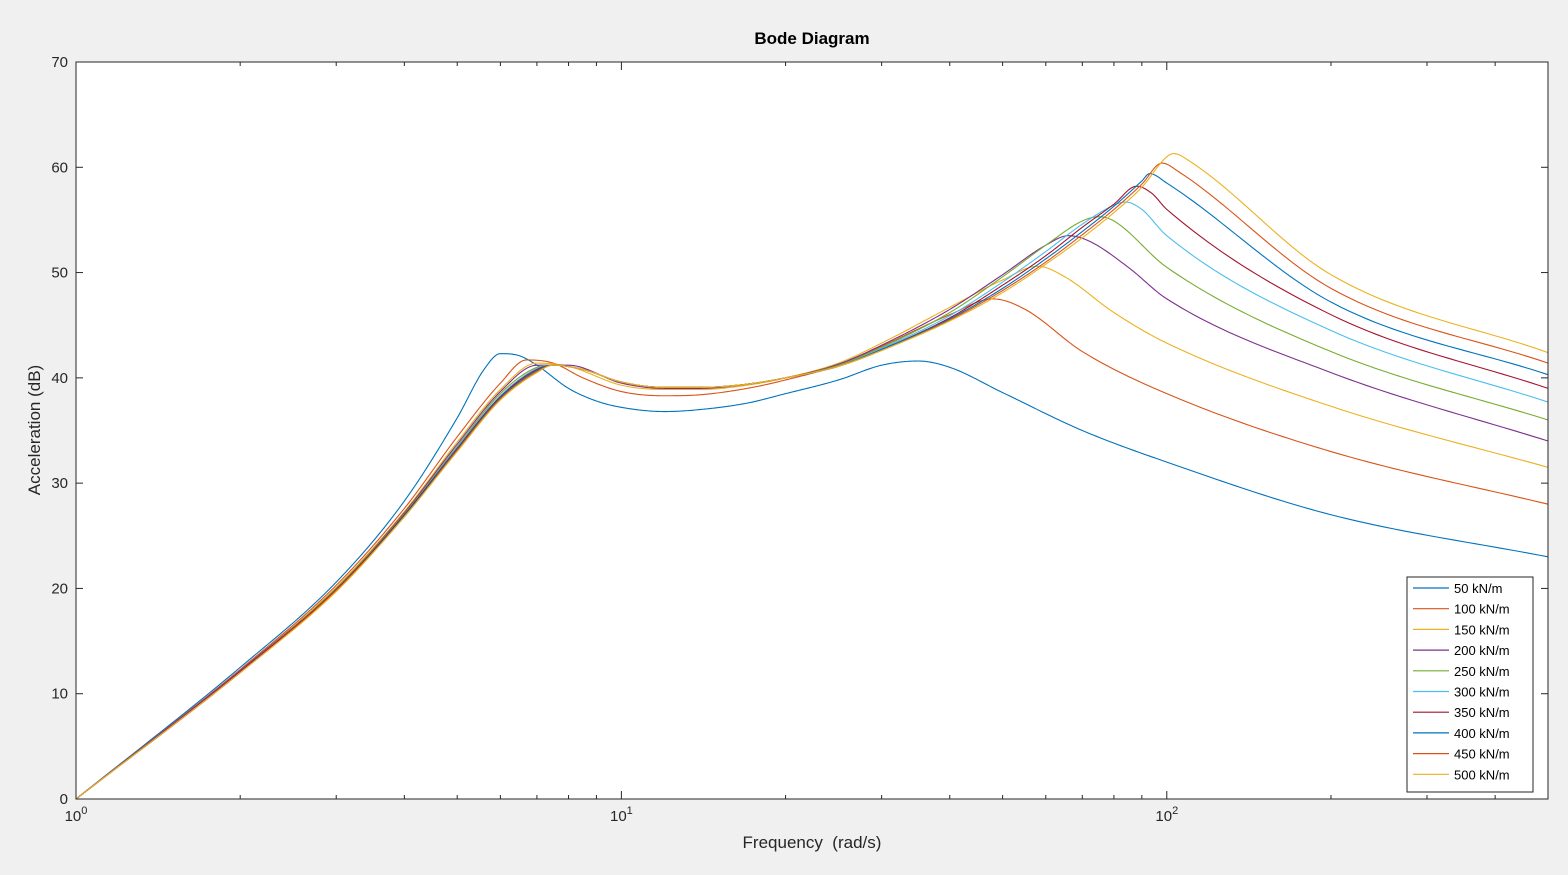  I want to click on legend-entry: 450 kN/m, so click(1482, 754).